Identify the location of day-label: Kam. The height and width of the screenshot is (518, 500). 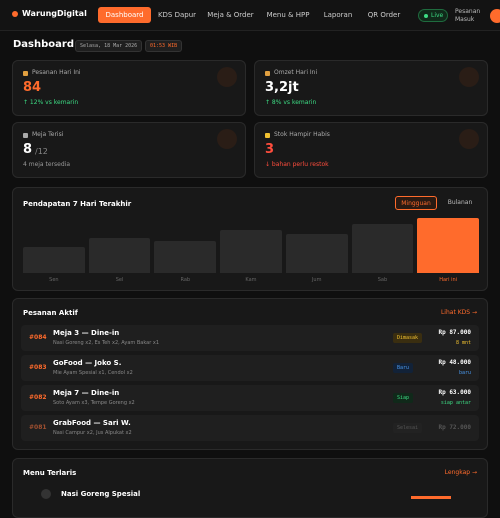
(251, 280).